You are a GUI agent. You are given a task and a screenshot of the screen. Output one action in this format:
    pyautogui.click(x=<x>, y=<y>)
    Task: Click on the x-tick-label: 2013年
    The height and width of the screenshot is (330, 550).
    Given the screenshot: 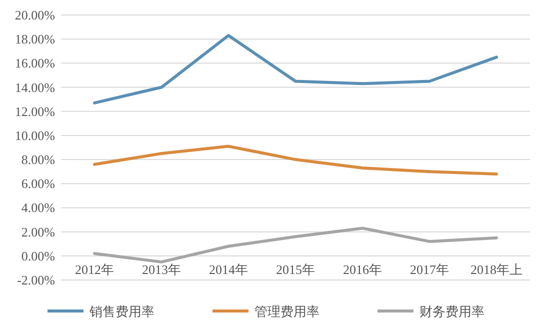 What is the action you would take?
    pyautogui.click(x=161, y=269)
    